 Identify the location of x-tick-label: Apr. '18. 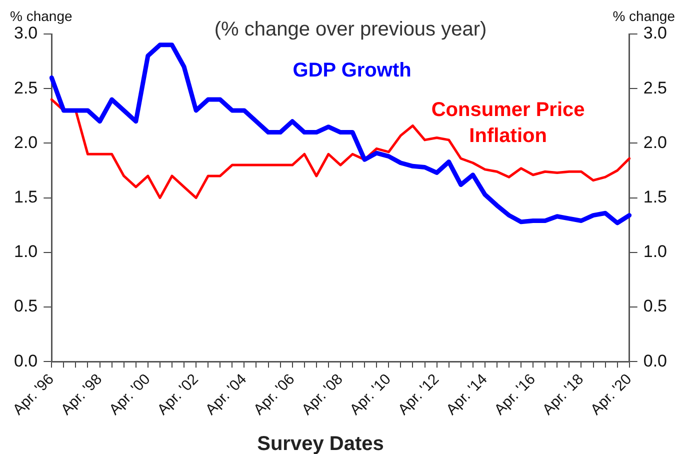
(563, 394).